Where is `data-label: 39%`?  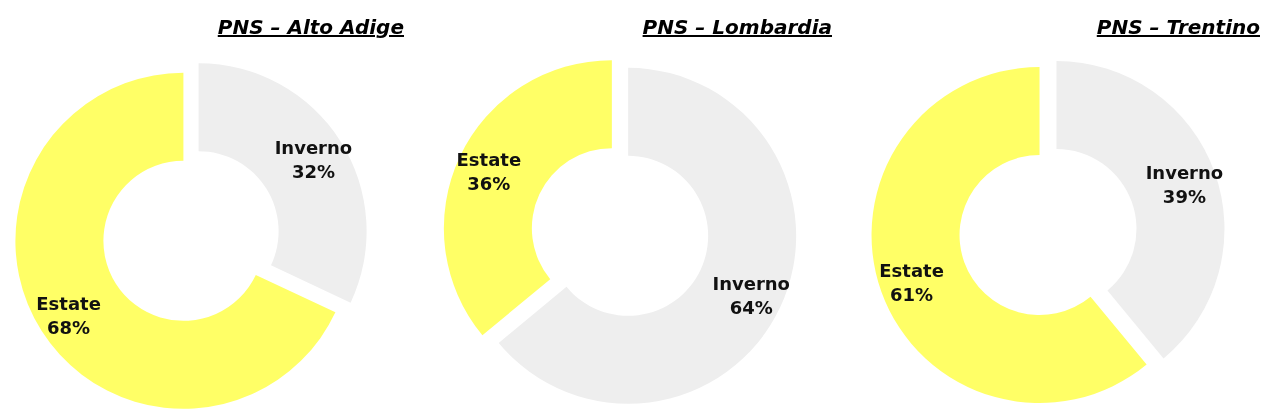 data-label: 39% is located at coordinates (1184, 196).